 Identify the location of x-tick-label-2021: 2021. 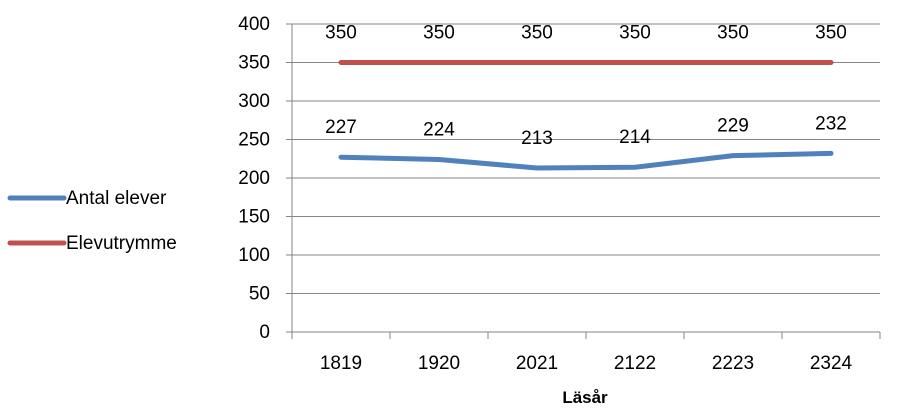
(537, 363).